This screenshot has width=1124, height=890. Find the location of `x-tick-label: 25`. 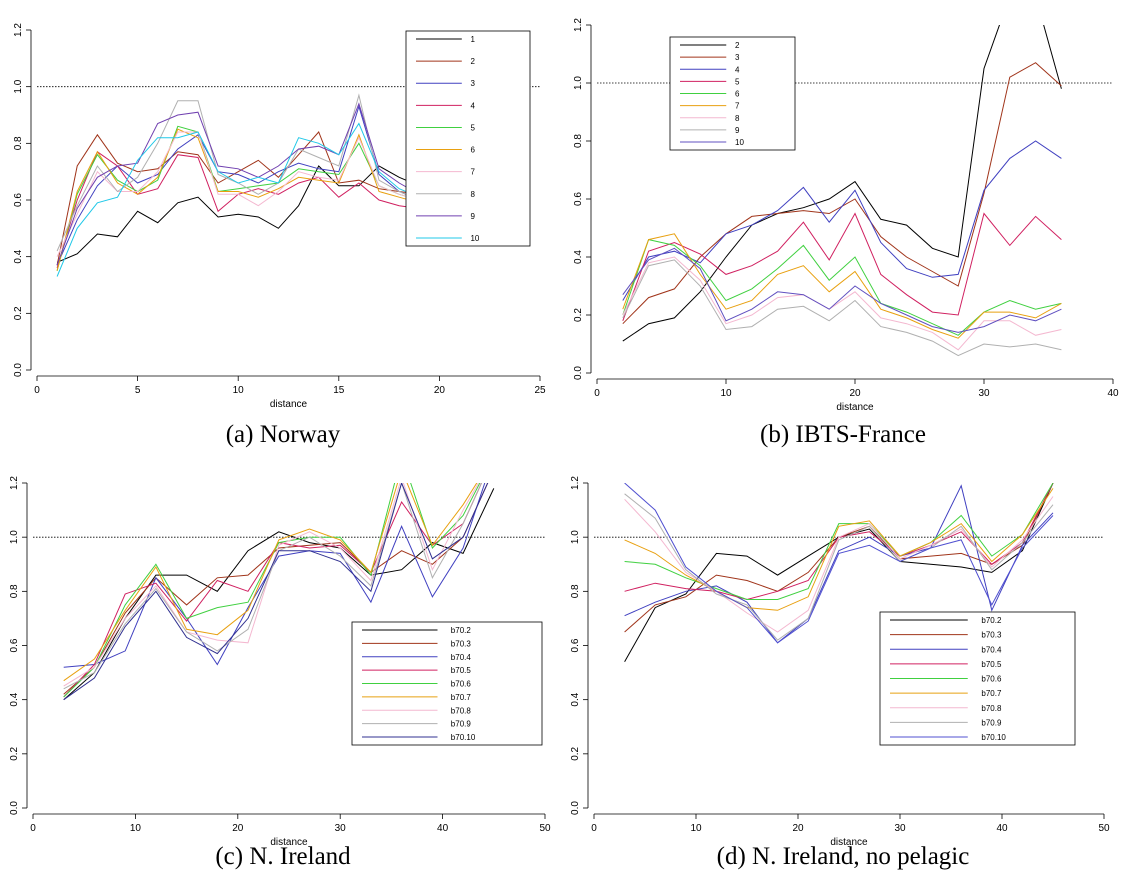

x-tick-label: 25 is located at coordinates (540, 390).